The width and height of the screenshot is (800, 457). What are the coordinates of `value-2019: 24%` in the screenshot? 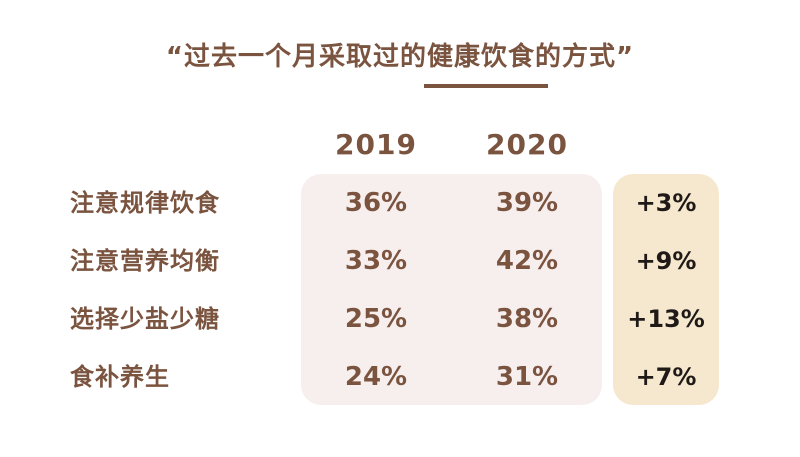 It's located at (376, 377).